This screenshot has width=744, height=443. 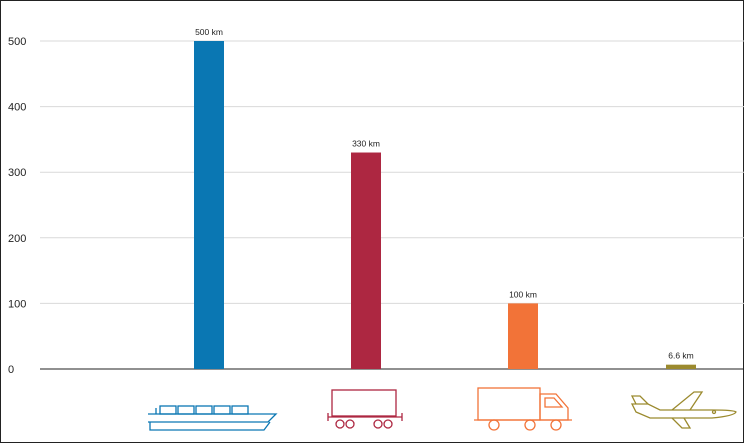 What do you see at coordinates (17, 42) in the screenshot?
I see `y-tick-label: 500` at bounding box center [17, 42].